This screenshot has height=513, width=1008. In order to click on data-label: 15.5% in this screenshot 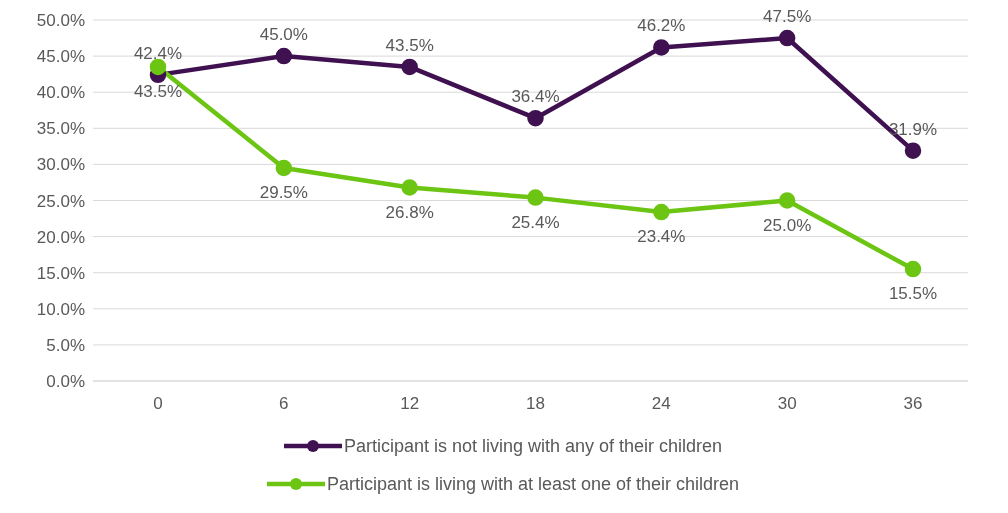, I will do `click(913, 294)`.